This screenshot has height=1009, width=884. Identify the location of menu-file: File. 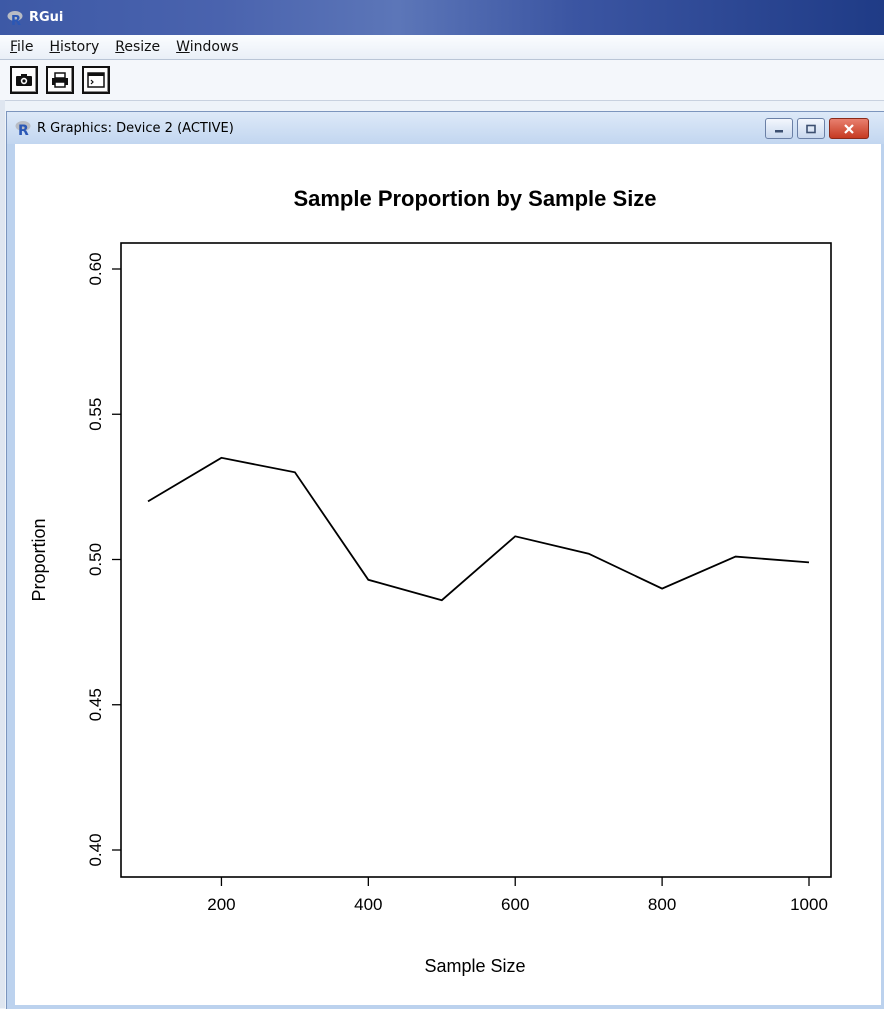
(21, 47).